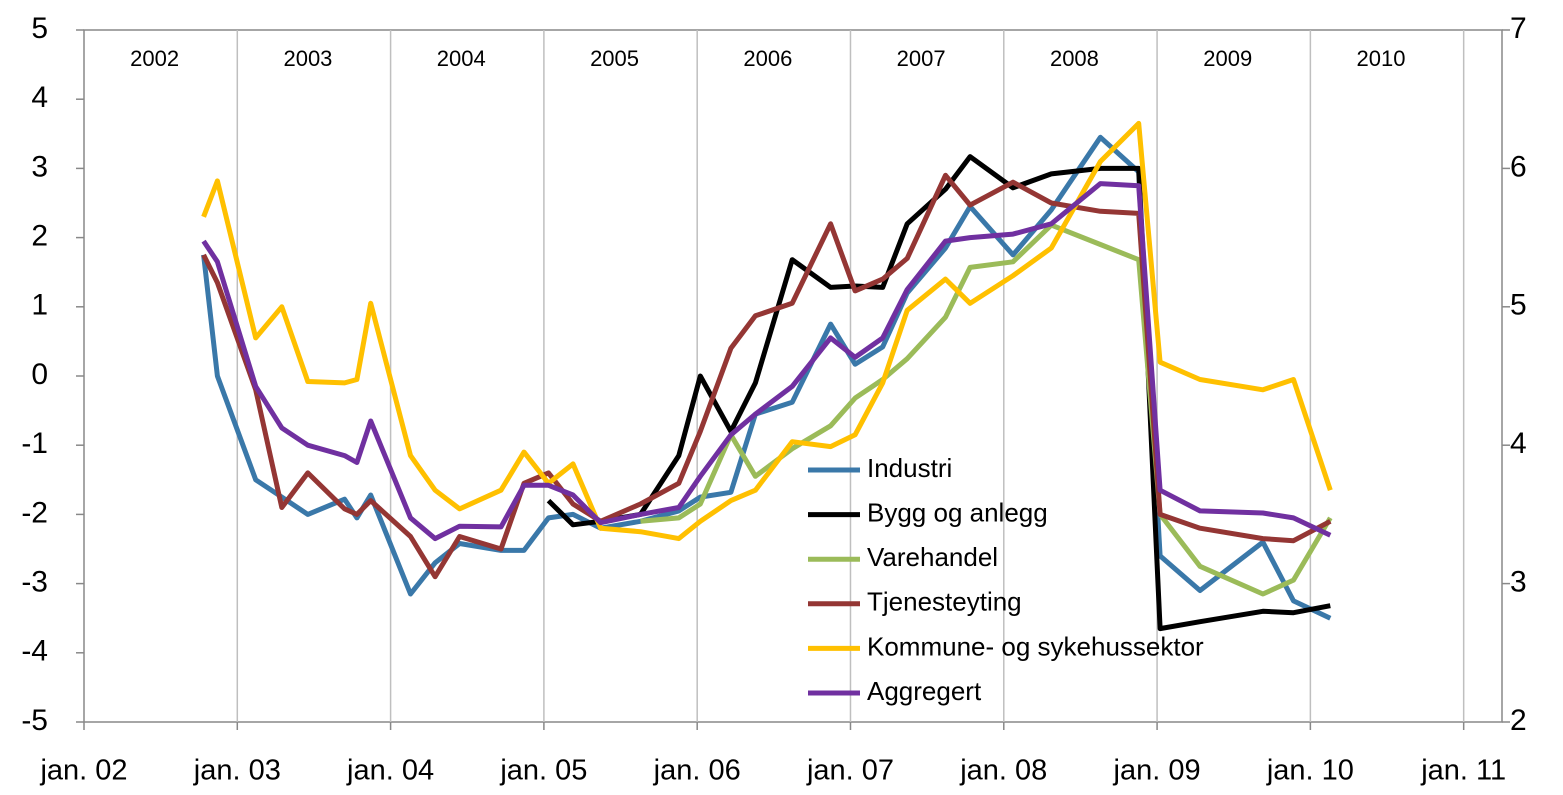 The height and width of the screenshot is (795, 1563). What do you see at coordinates (39, 236) in the screenshot?
I see `y-tick-label: 2` at bounding box center [39, 236].